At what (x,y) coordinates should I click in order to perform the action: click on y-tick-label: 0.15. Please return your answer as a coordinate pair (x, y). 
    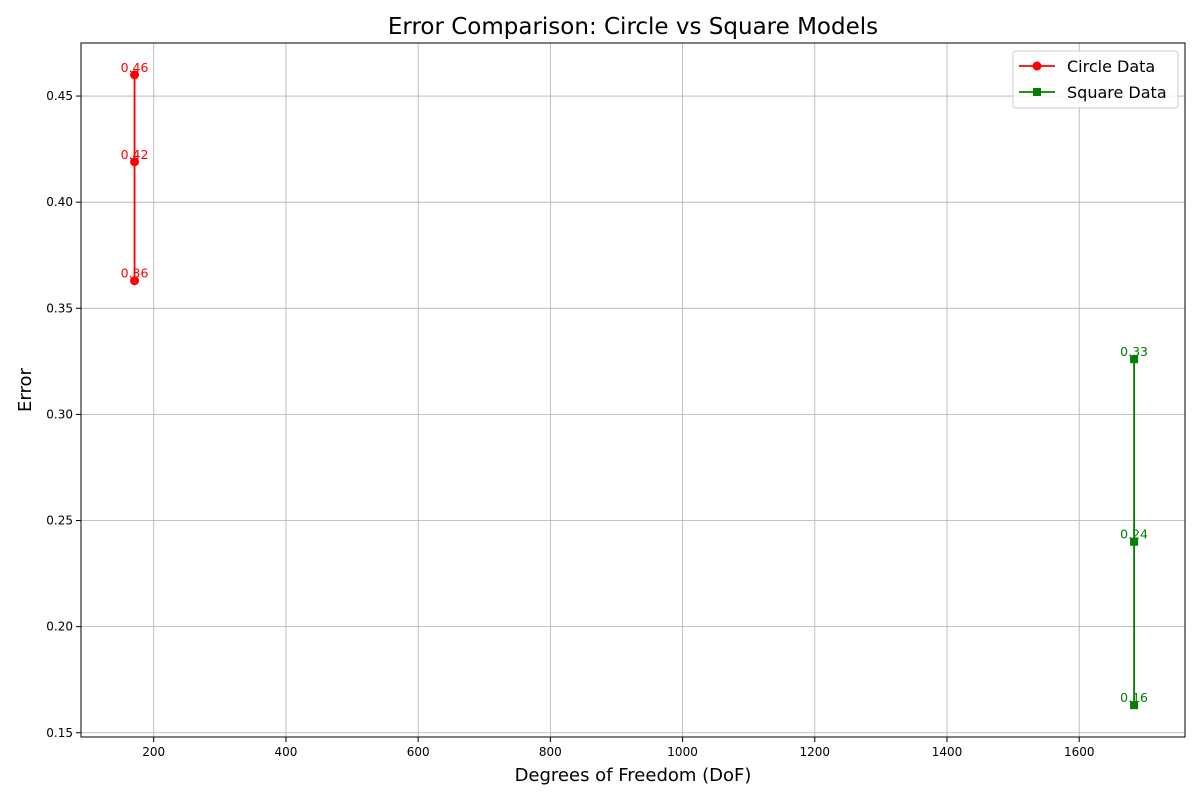
    Looking at the image, I should click on (59, 733).